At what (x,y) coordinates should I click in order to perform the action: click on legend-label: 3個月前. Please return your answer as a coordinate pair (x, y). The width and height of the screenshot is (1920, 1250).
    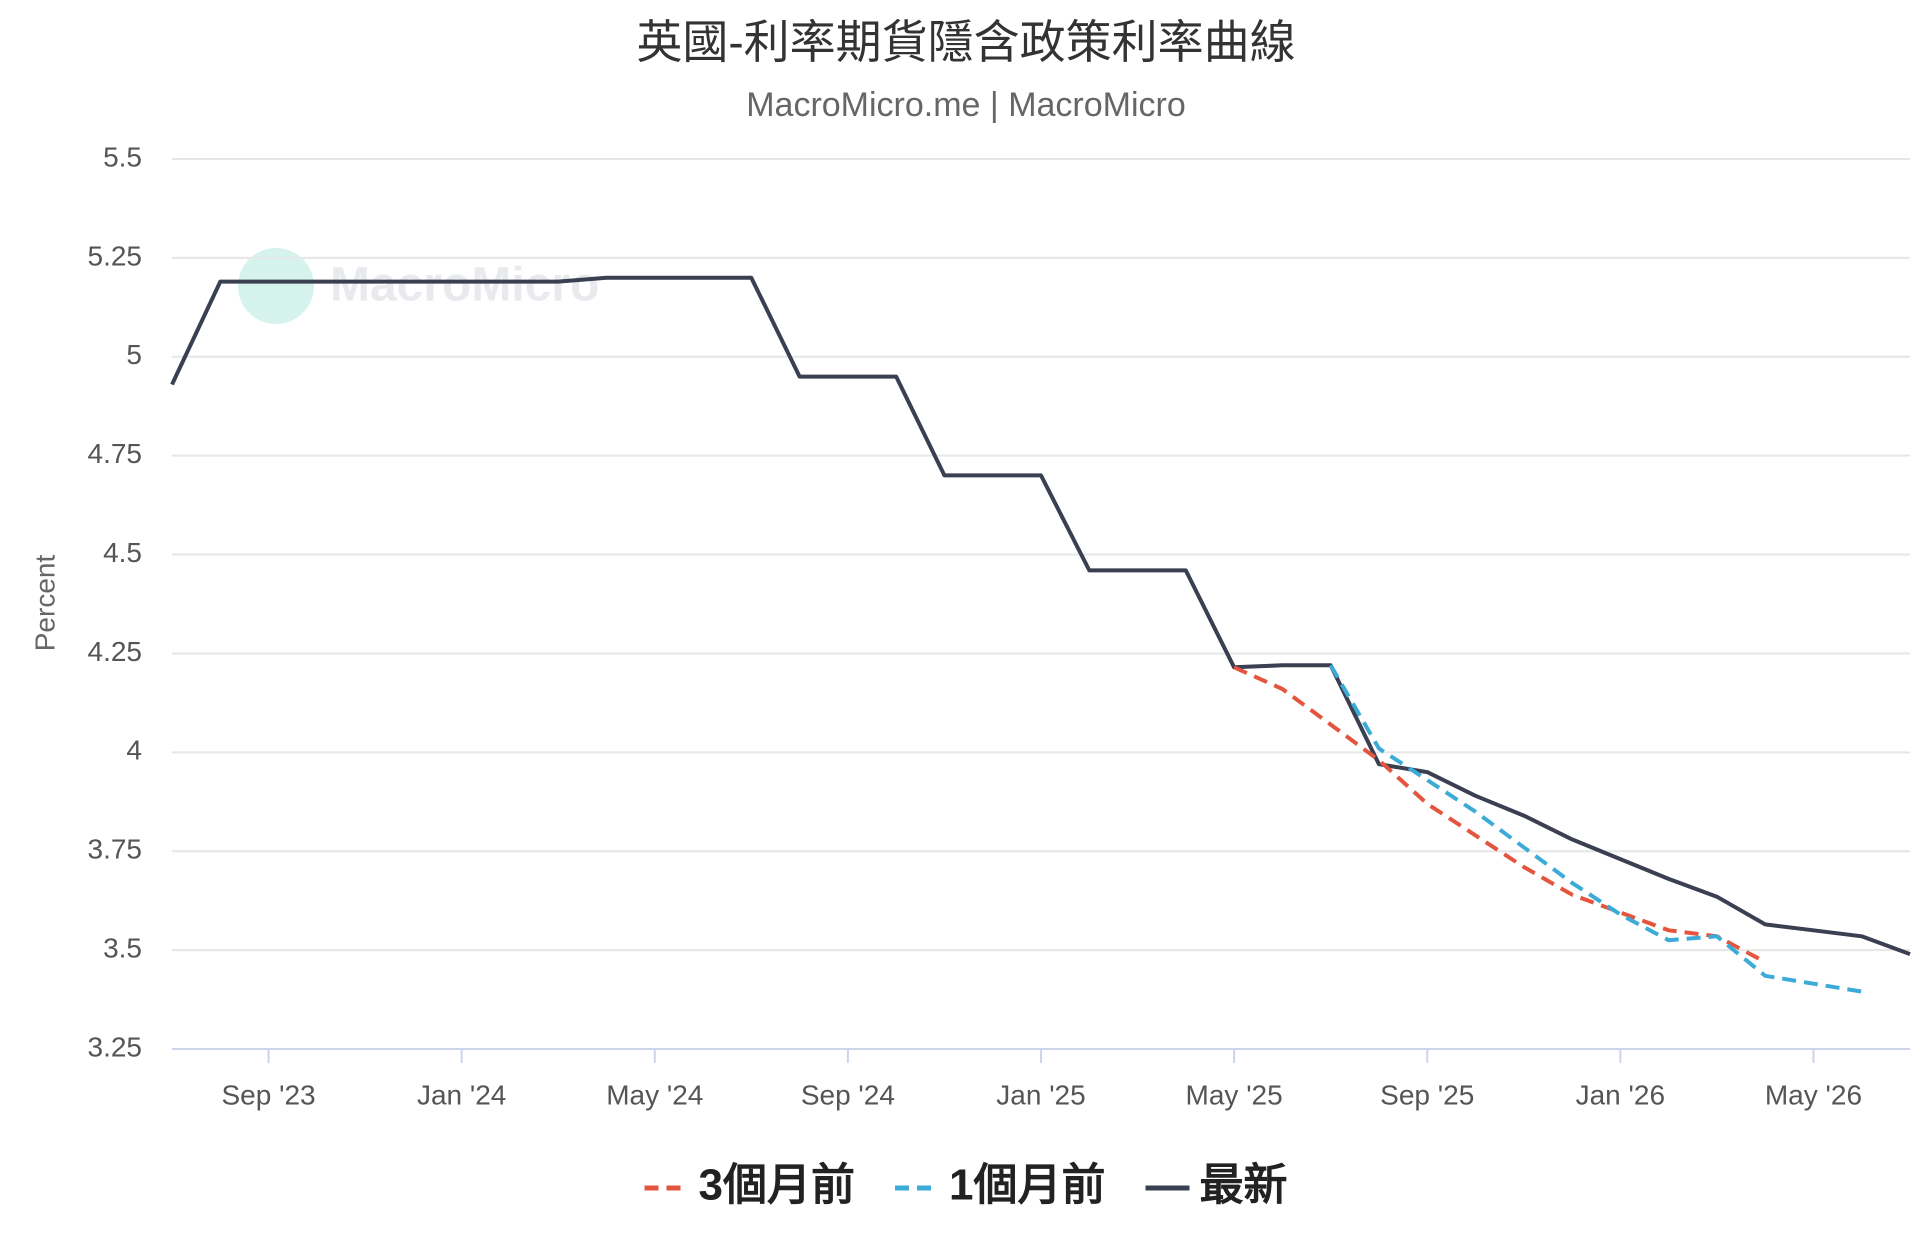
    Looking at the image, I should click on (777, 1185).